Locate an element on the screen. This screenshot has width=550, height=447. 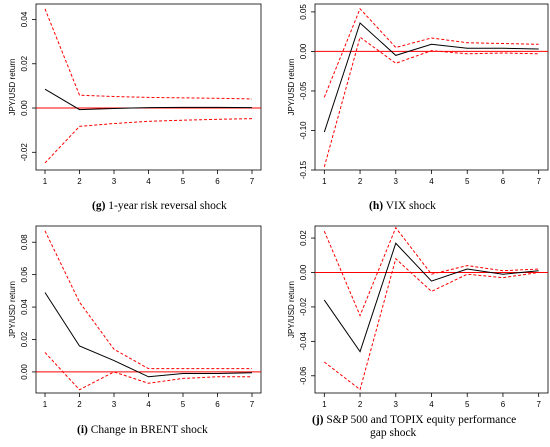
x-tick-label-j-4: 4 is located at coordinates (431, 404).